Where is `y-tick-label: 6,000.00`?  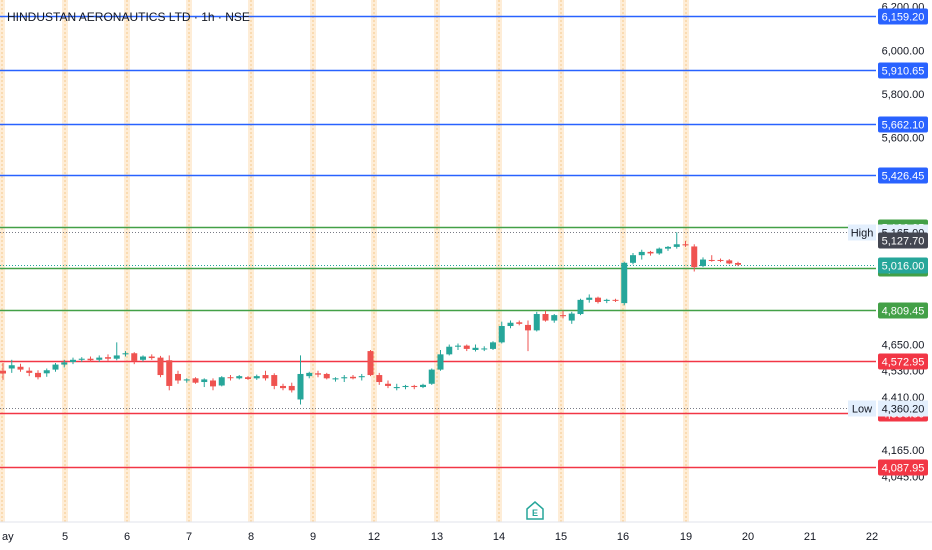 y-tick-label: 6,000.00 is located at coordinates (903, 51).